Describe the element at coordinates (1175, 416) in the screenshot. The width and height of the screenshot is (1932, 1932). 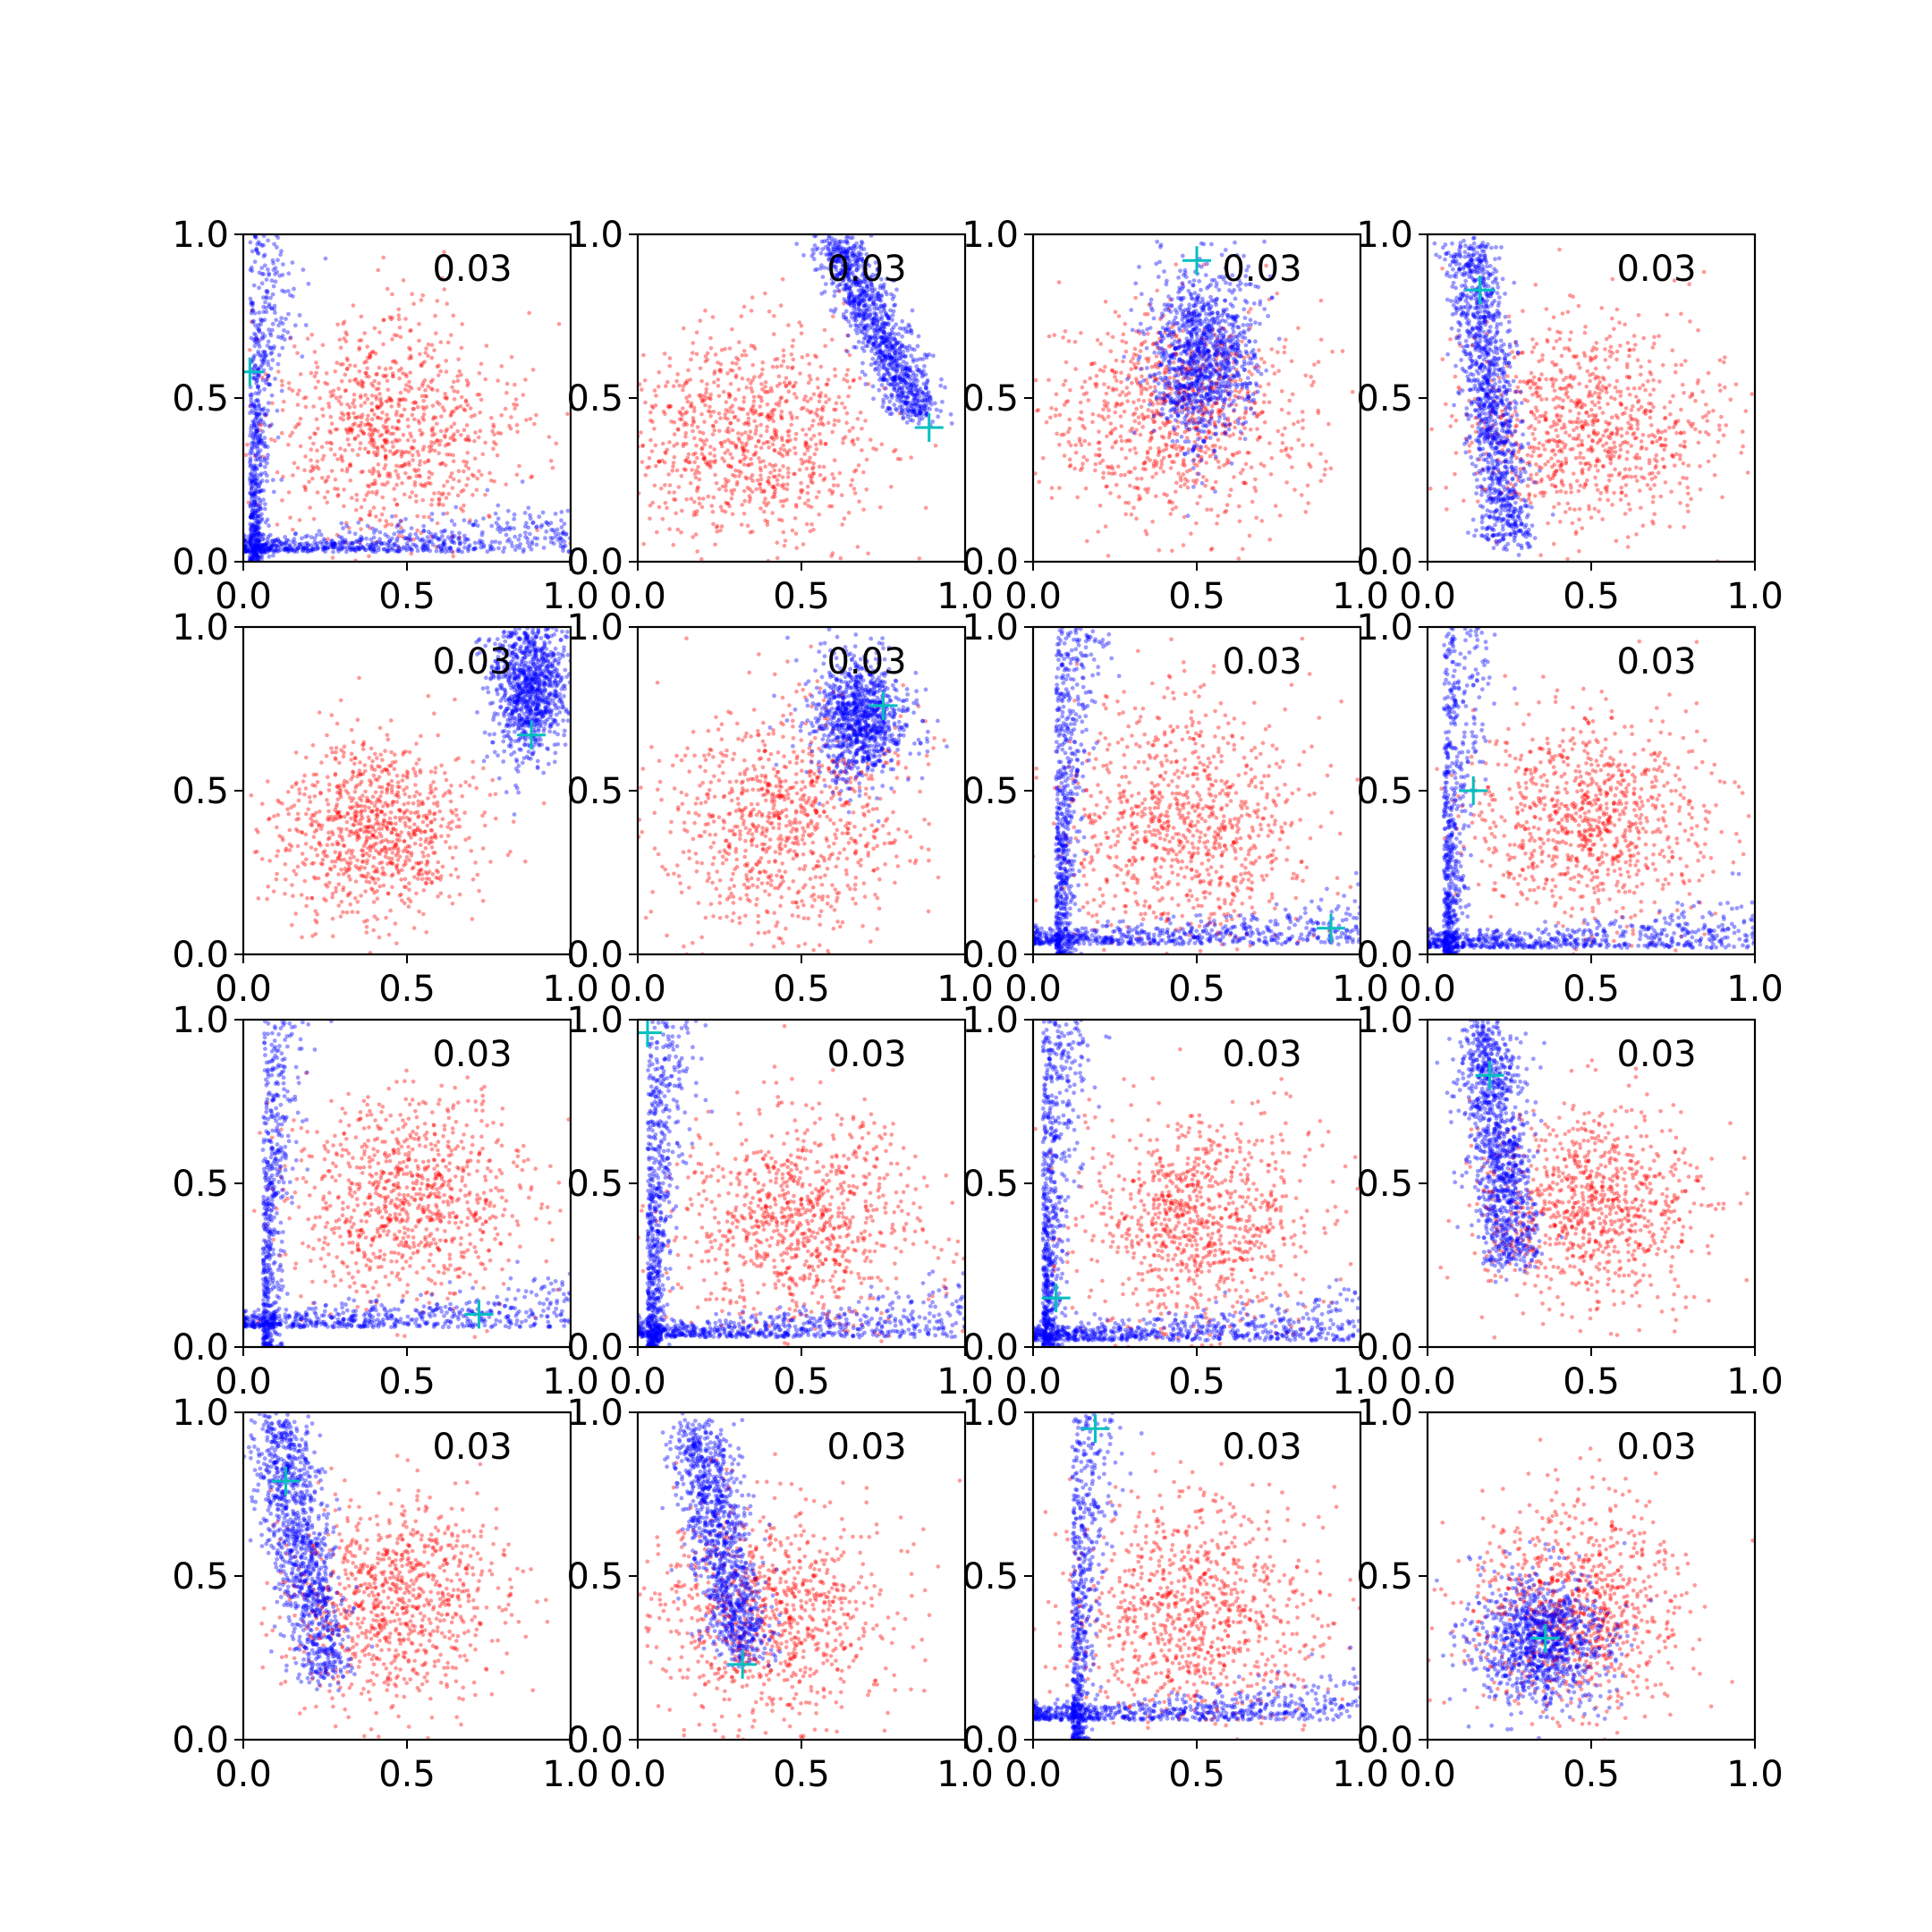
I see `subplot-3: 0.00.00.50.51.01.00.03` at that location.